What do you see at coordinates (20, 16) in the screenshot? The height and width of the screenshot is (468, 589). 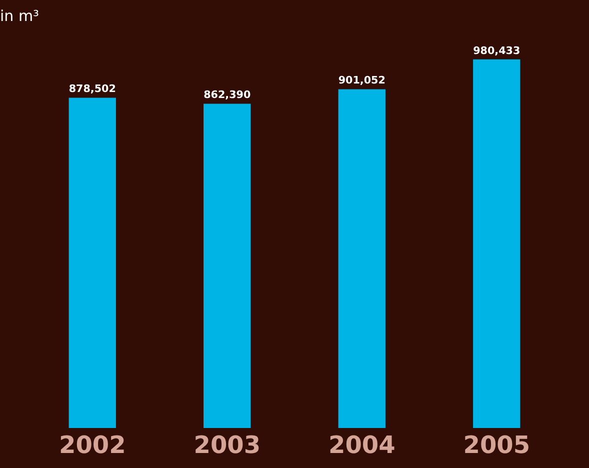 I see `chart-subtitle: in m³` at bounding box center [20, 16].